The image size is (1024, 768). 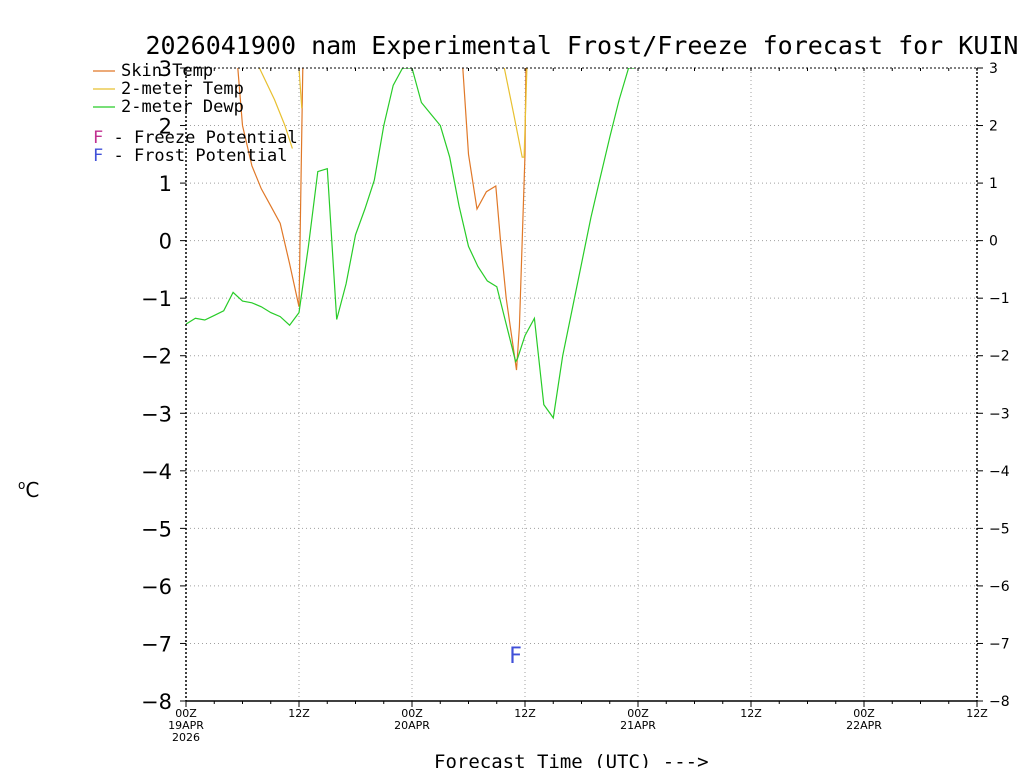 What do you see at coordinates (165, 127) in the screenshot?
I see `y-tick-label-left: 2` at bounding box center [165, 127].